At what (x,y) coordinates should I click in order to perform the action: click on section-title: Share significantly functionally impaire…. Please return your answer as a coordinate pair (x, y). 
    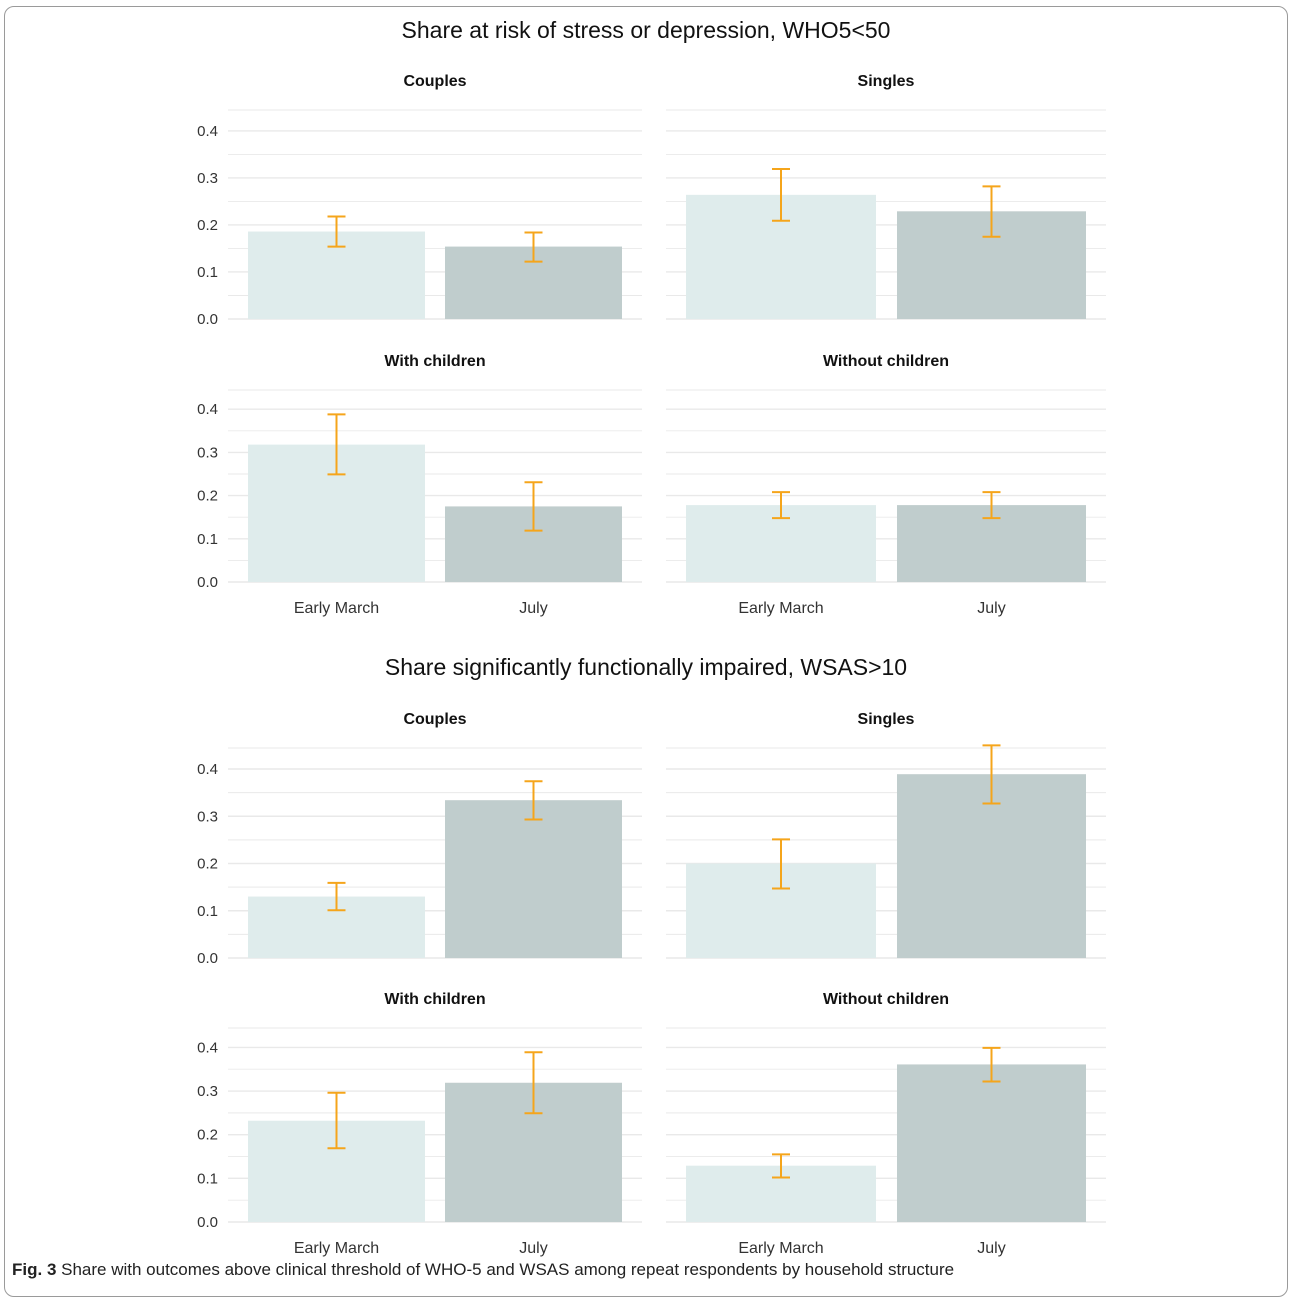
    Looking at the image, I should click on (646, 667).